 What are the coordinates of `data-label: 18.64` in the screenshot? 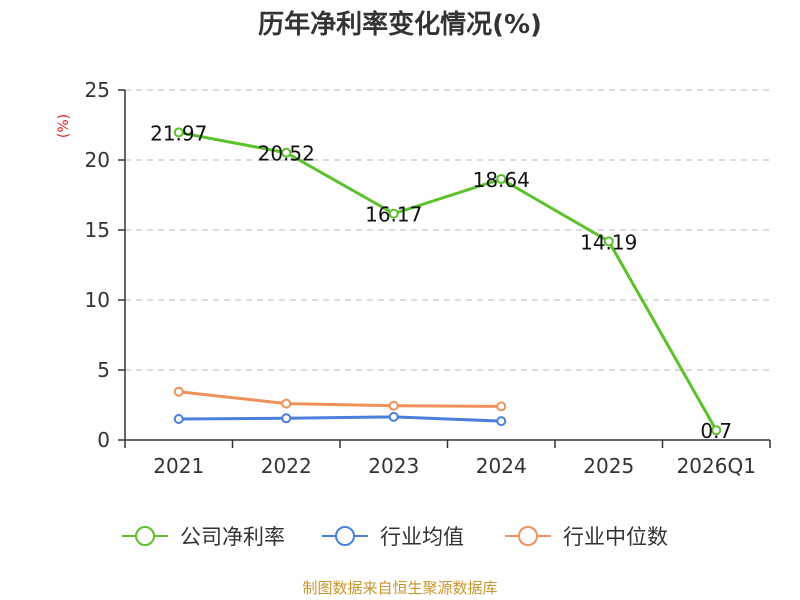 It's located at (501, 180).